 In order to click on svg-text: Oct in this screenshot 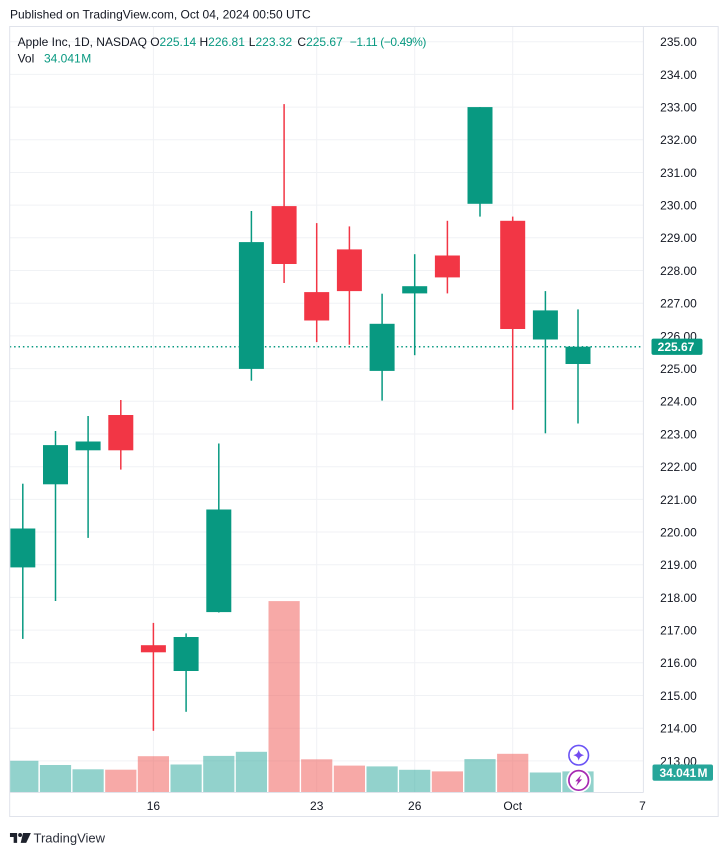, I will do `click(512, 806)`.